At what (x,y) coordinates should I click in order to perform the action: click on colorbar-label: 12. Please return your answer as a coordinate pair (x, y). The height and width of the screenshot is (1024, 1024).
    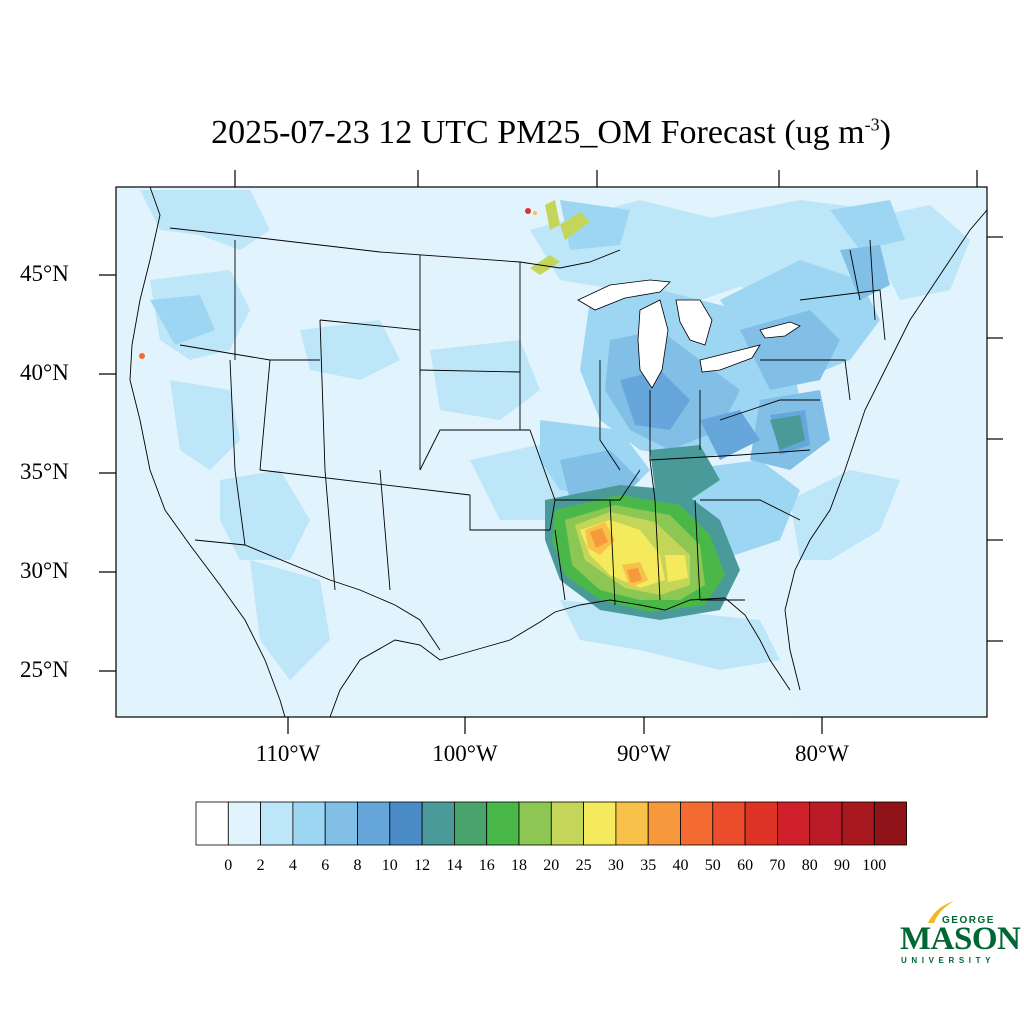
    Looking at the image, I should click on (422, 865).